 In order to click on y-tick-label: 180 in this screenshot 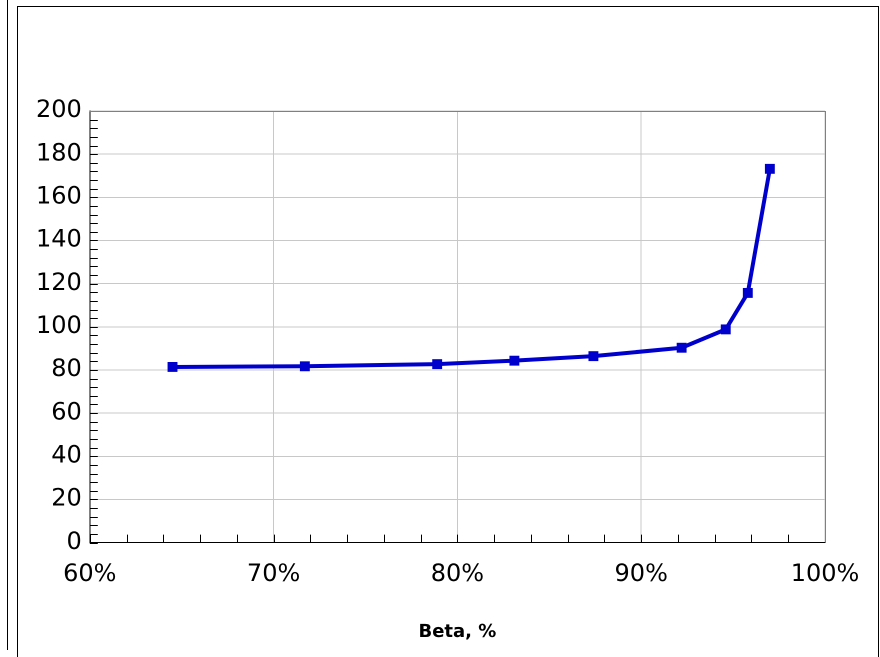, I will do `click(59, 152)`.